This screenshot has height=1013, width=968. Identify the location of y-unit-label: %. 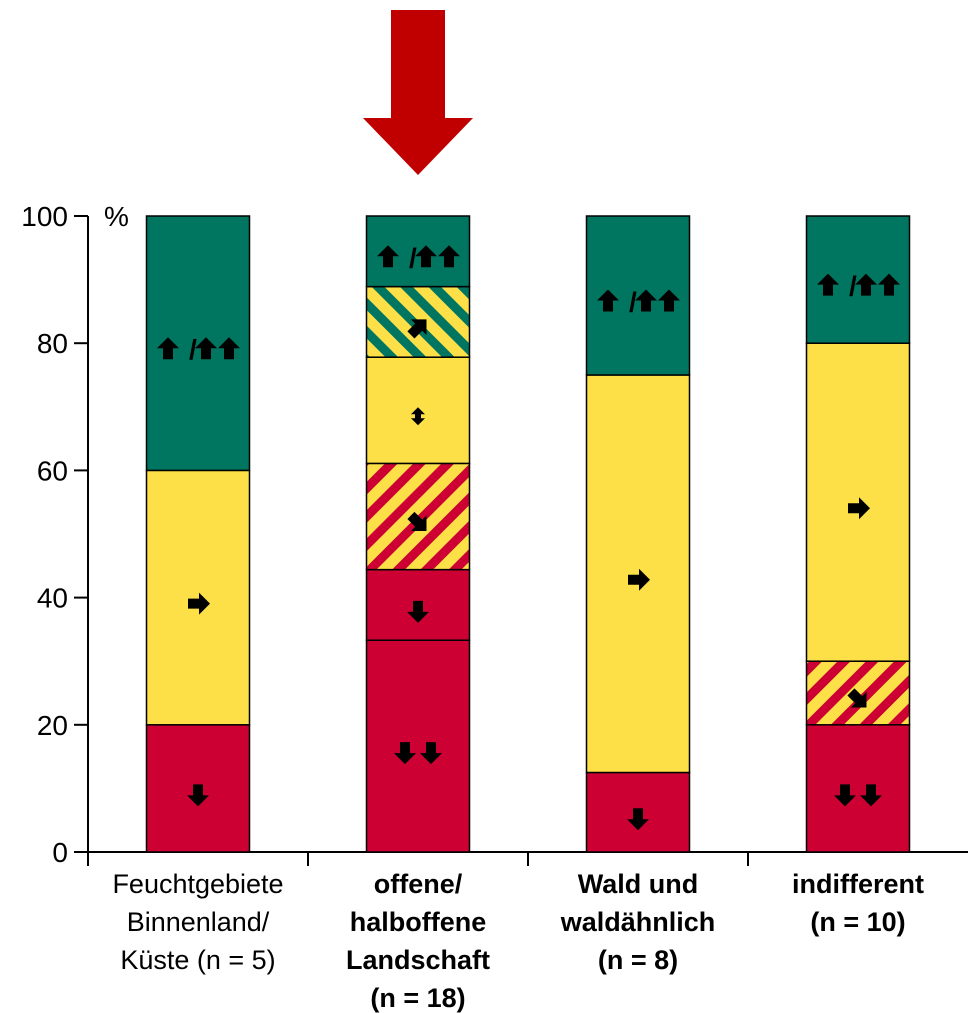
(116, 216).